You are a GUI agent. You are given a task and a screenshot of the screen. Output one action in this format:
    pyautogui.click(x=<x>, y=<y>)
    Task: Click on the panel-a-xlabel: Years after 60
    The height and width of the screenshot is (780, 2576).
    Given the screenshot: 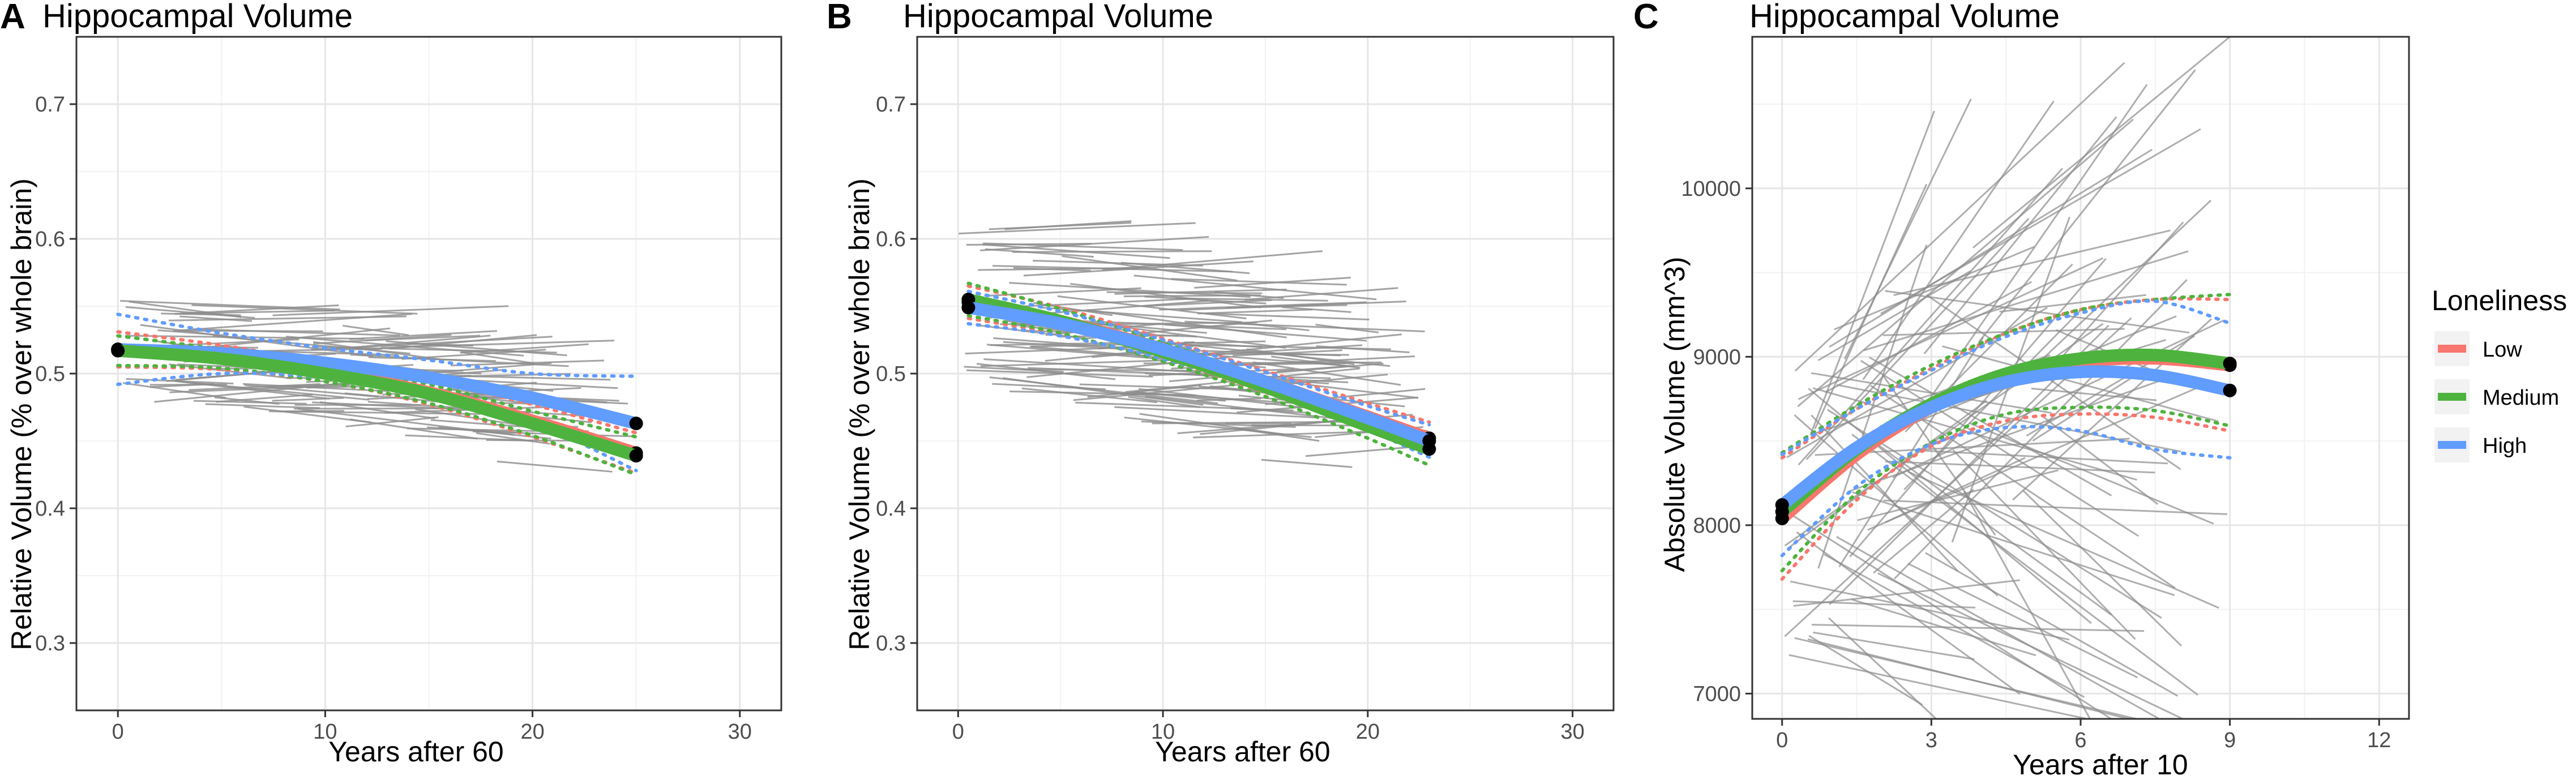 What is the action you would take?
    pyautogui.click(x=415, y=752)
    